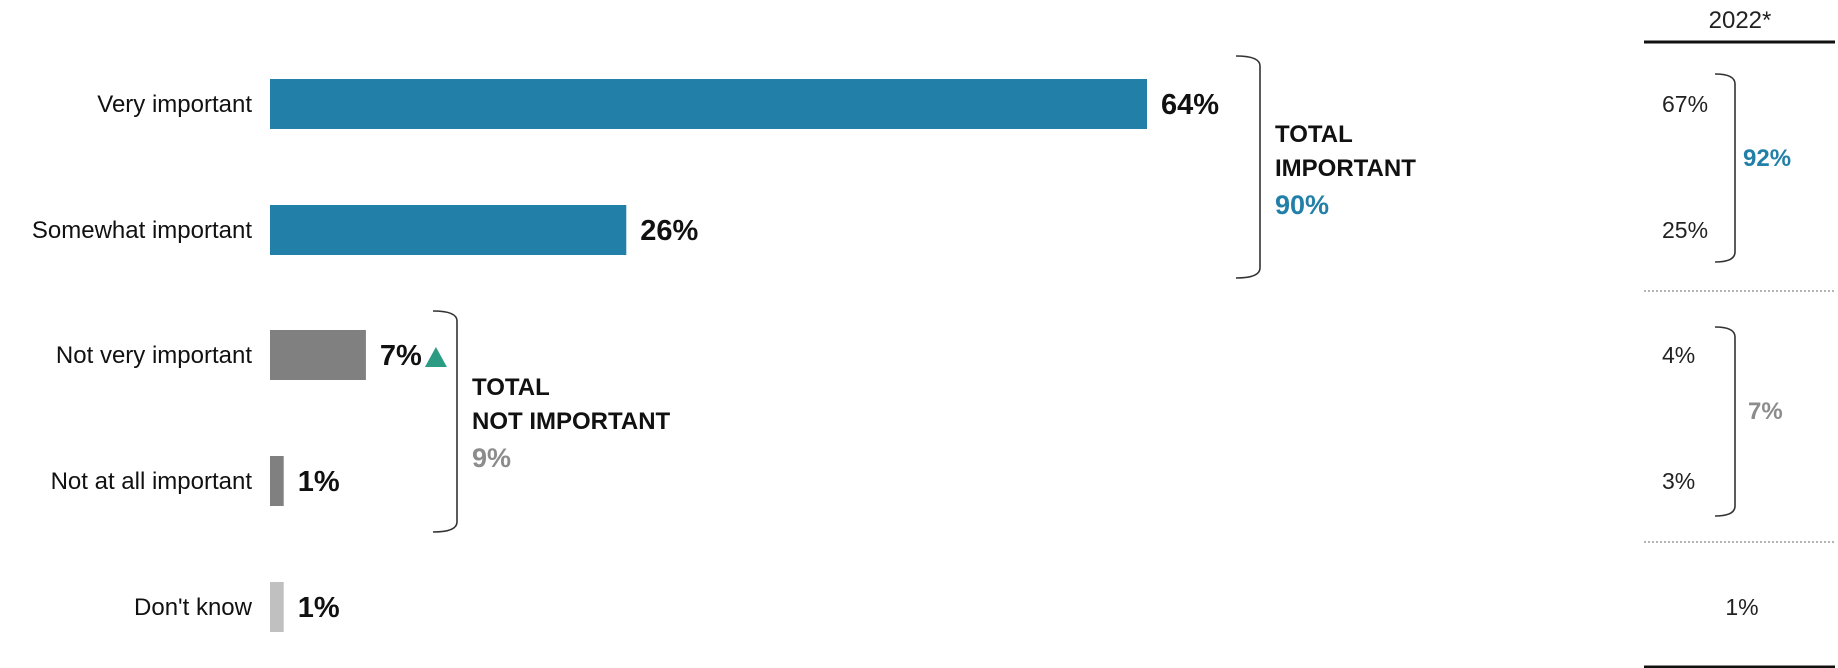 Image resolution: width=1838 pixels, height=668 pixels. What do you see at coordinates (277, 481) in the screenshot?
I see `bar-not-at-all-important` at bounding box center [277, 481].